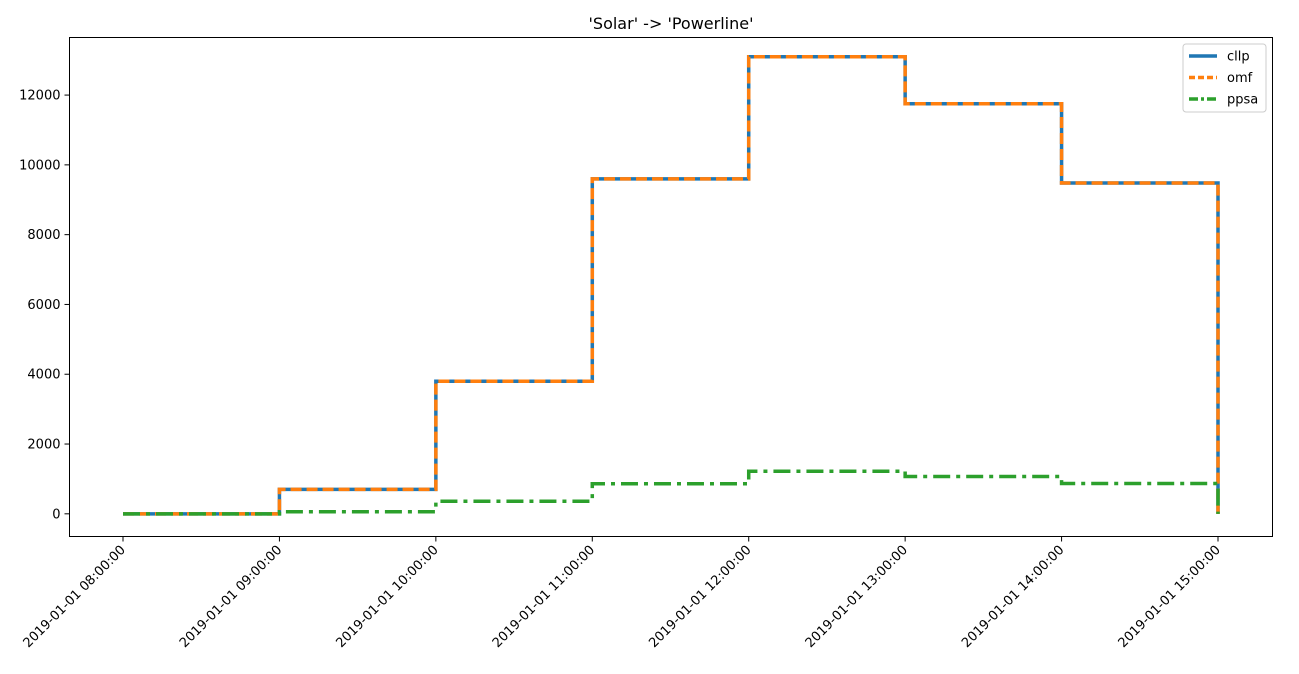 The width and height of the screenshot is (1299, 674). Describe the element at coordinates (1242, 100) in the screenshot. I see `legend-label-ppsa: ppsa` at that location.